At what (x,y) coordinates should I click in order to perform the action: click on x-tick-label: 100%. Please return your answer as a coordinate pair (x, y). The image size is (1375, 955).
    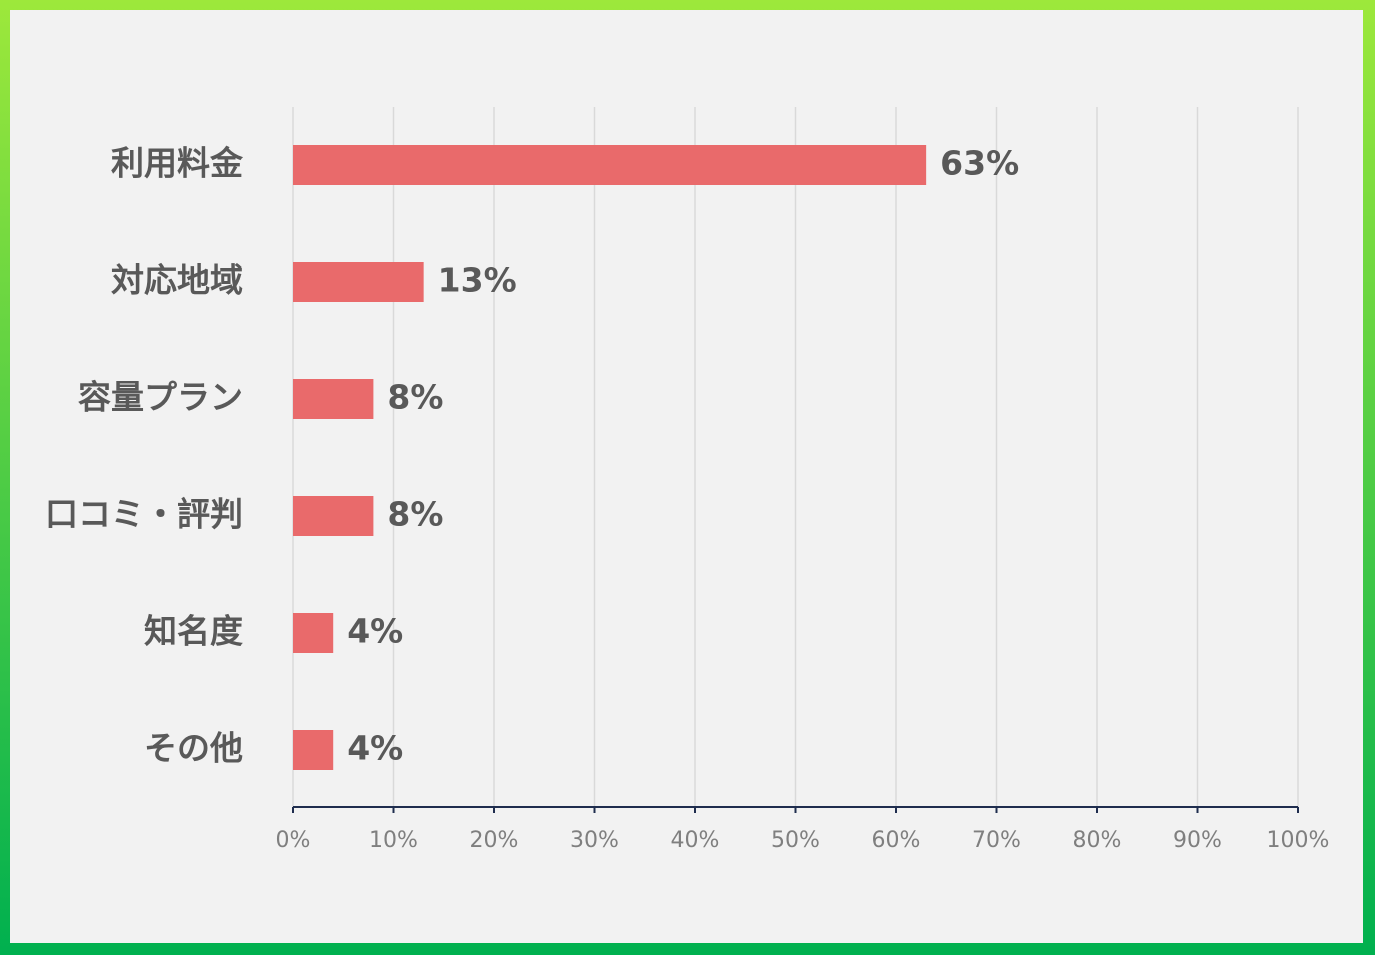
    Looking at the image, I should click on (1298, 840).